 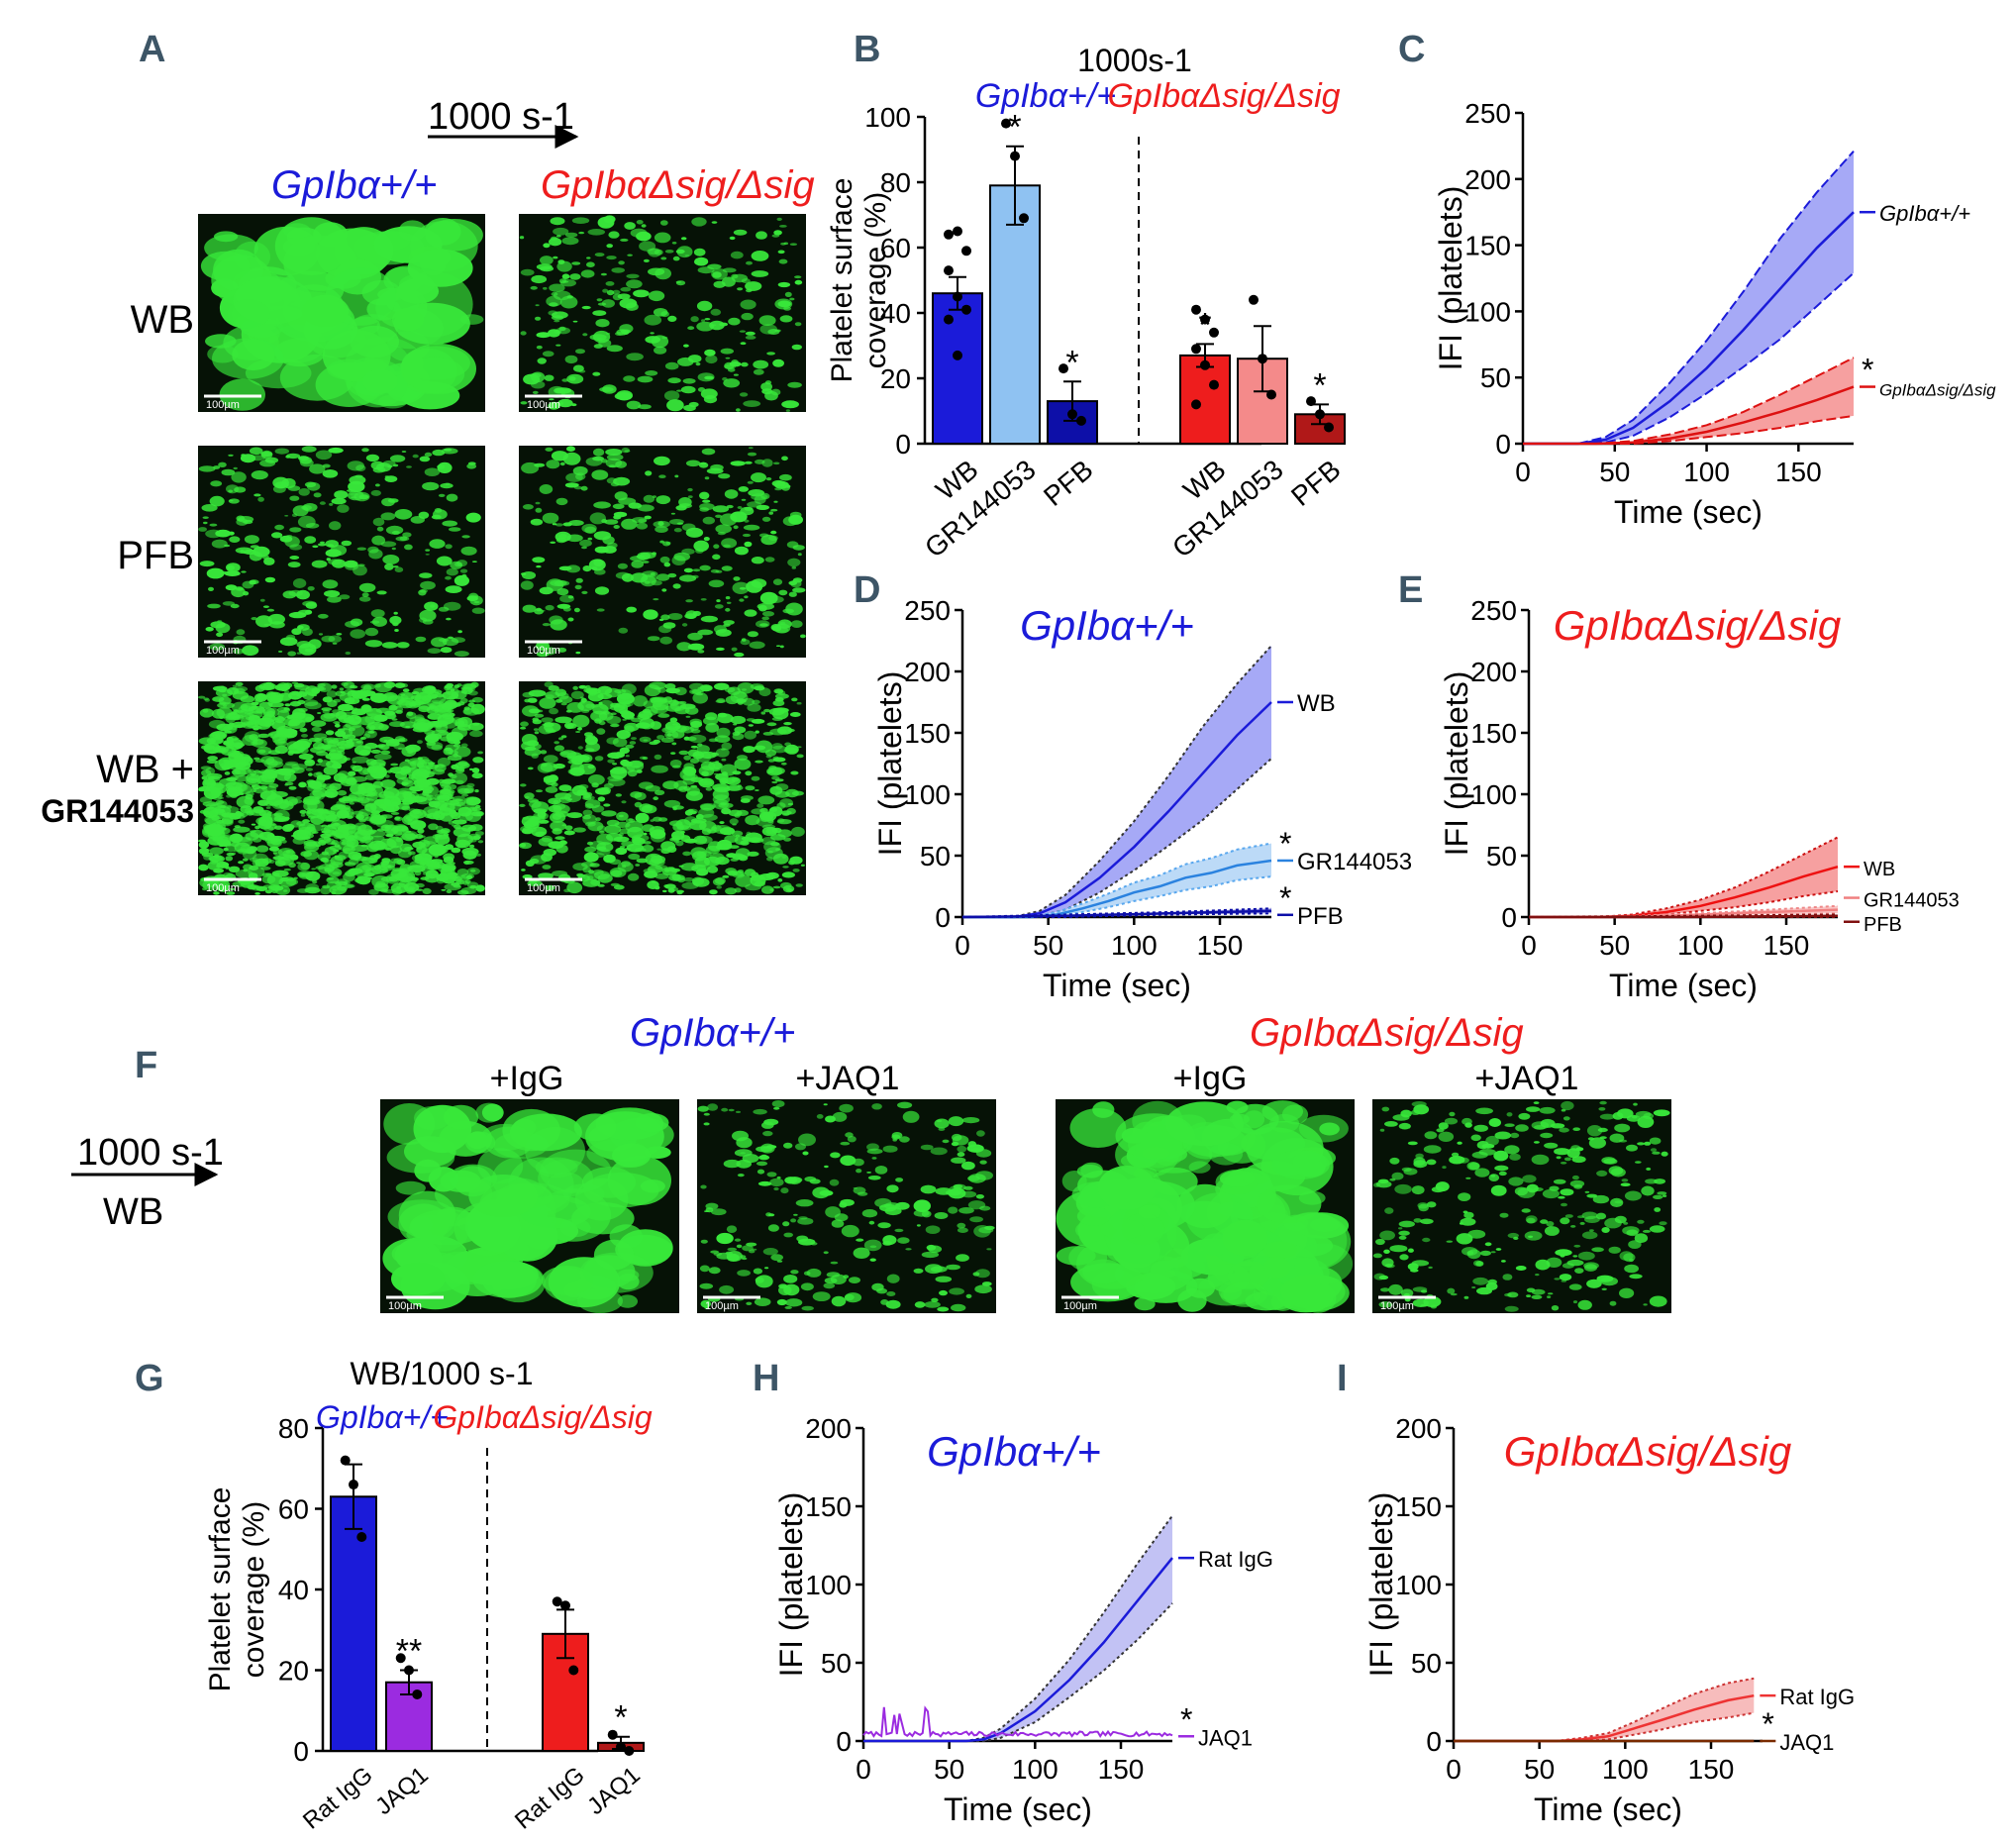 What do you see at coordinates (1262, 359) in the screenshot?
I see `panel-b-data-point` at bounding box center [1262, 359].